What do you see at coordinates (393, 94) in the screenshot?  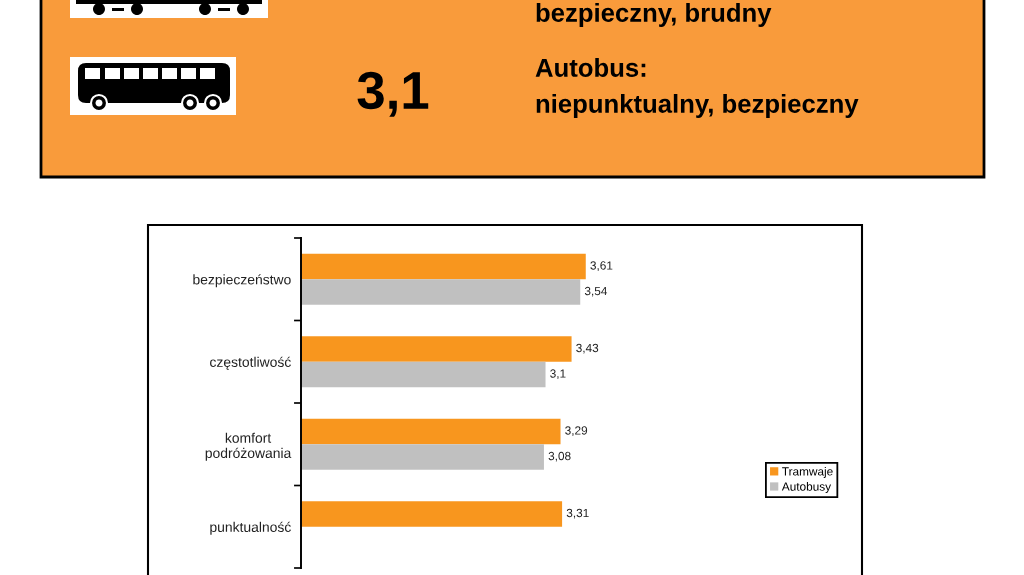 I see `text: 3,1` at bounding box center [393, 94].